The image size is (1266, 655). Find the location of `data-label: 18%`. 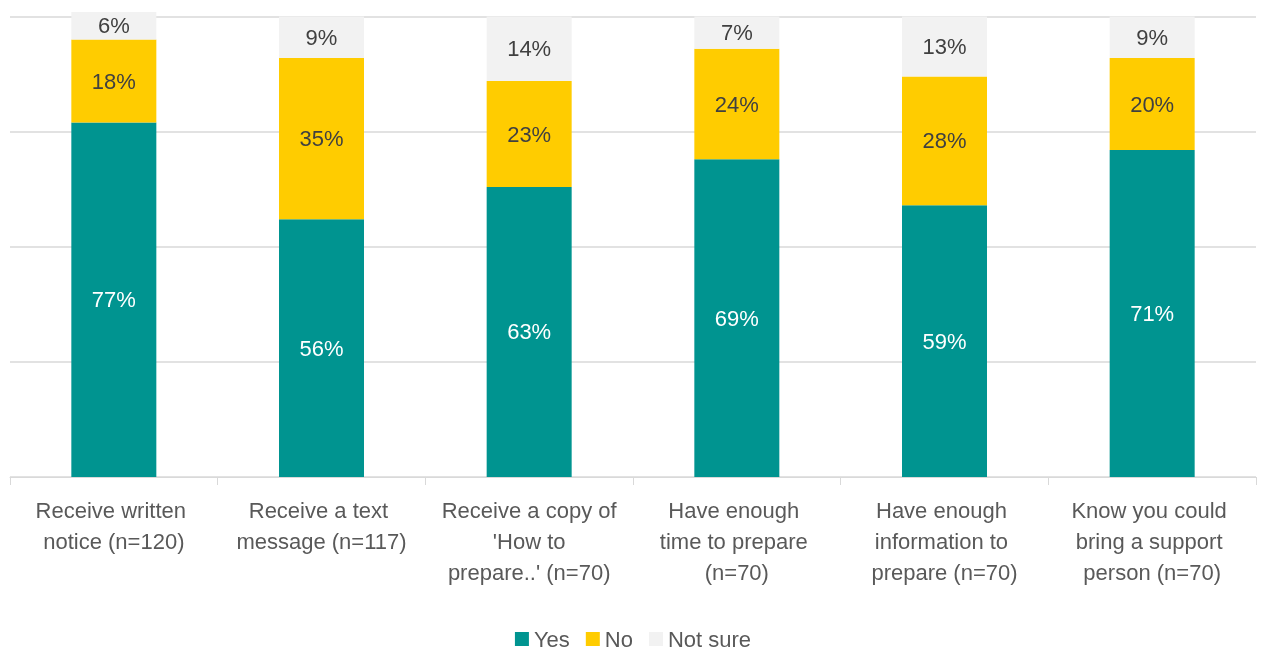

data-label: 18% is located at coordinates (113, 81).